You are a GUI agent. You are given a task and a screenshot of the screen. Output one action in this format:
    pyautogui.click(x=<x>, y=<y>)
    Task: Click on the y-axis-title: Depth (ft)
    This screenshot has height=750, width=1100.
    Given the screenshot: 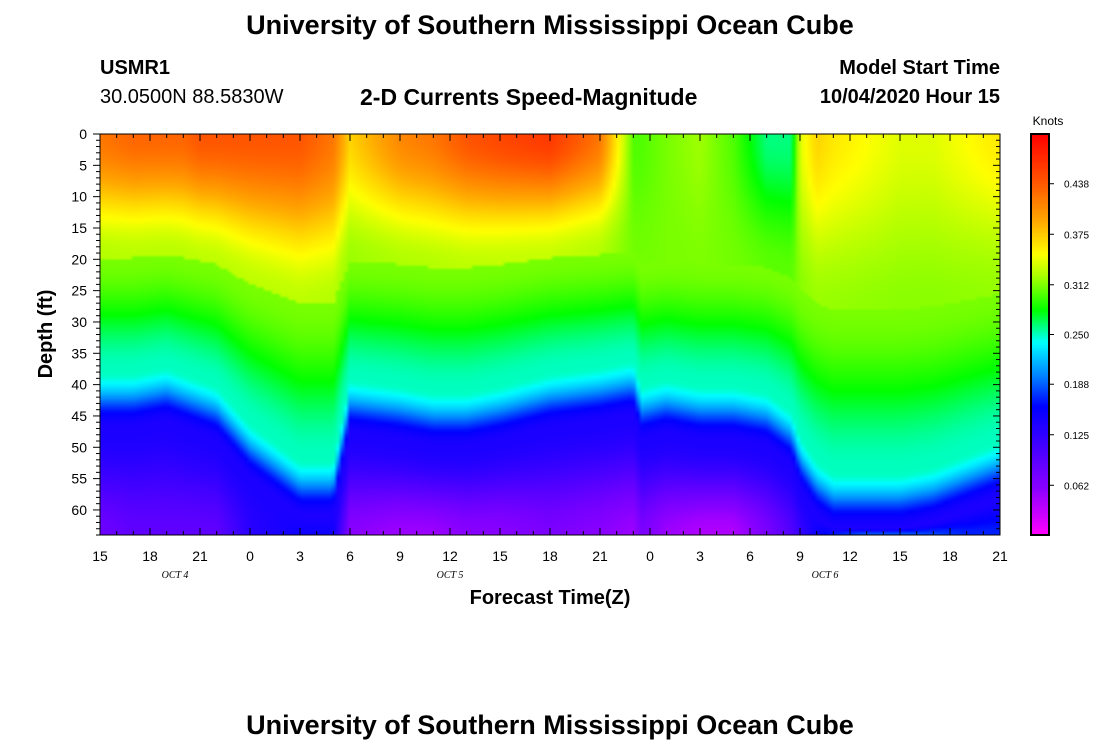 What is the action you would take?
    pyautogui.click(x=46, y=334)
    